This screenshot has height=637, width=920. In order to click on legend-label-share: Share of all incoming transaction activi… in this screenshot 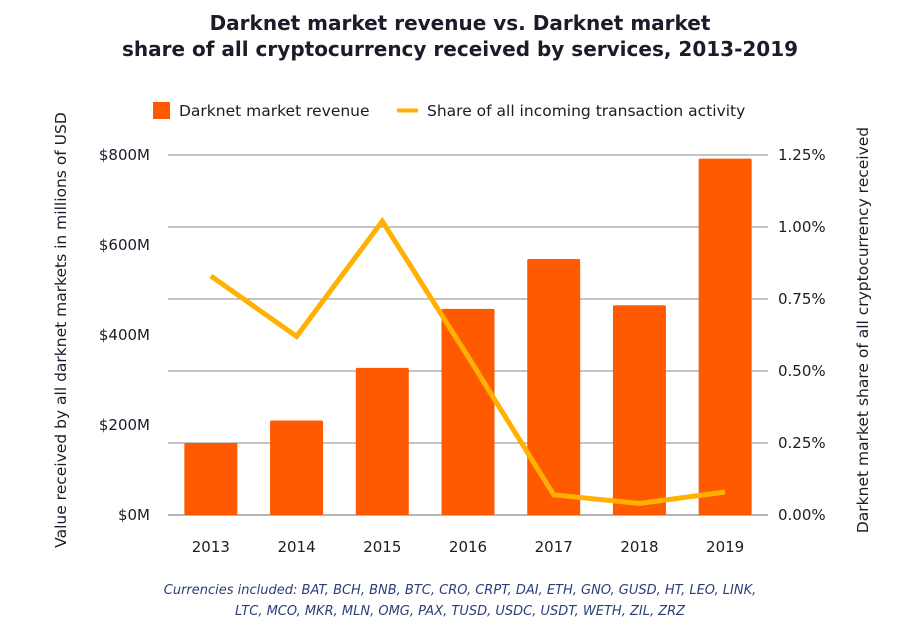, I will do `click(586, 111)`.